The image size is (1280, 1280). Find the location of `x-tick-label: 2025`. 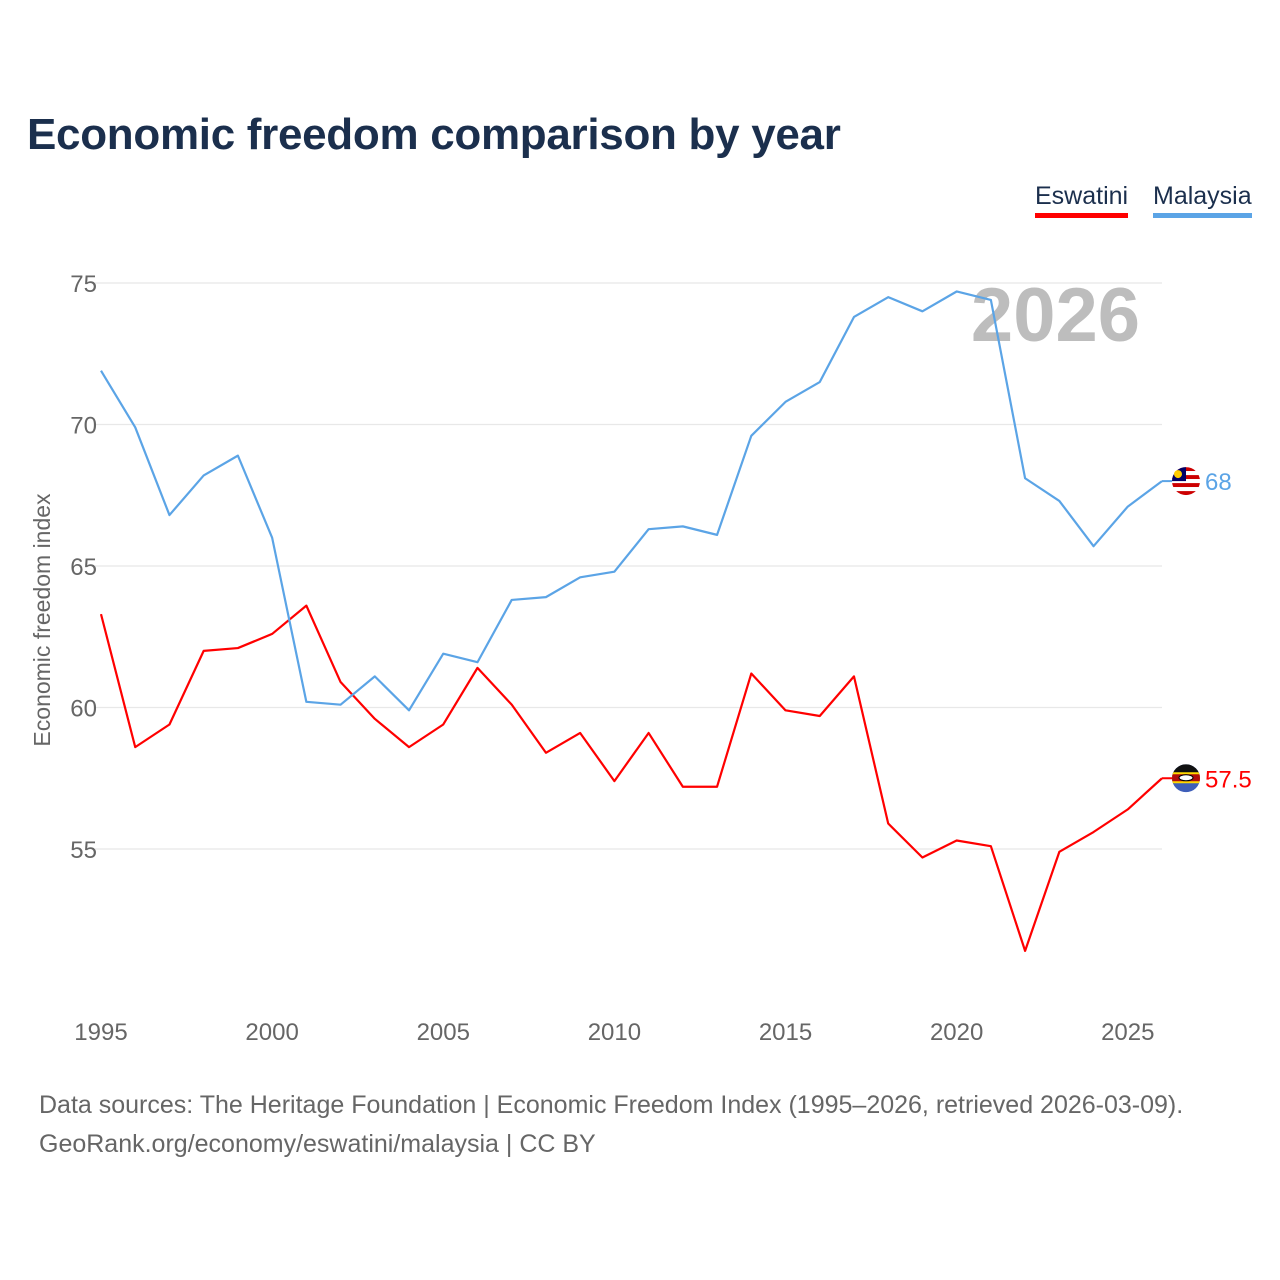

x-tick-label: 2025 is located at coordinates (1127, 1032).